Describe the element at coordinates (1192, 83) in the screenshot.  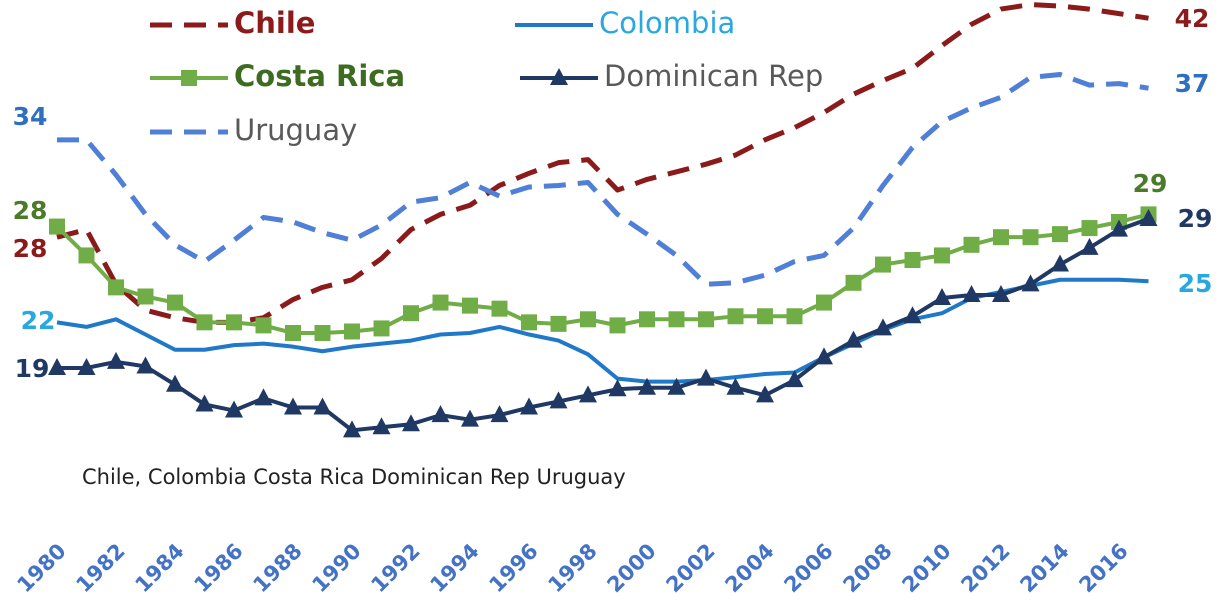
I see `data-label: 37` at that location.